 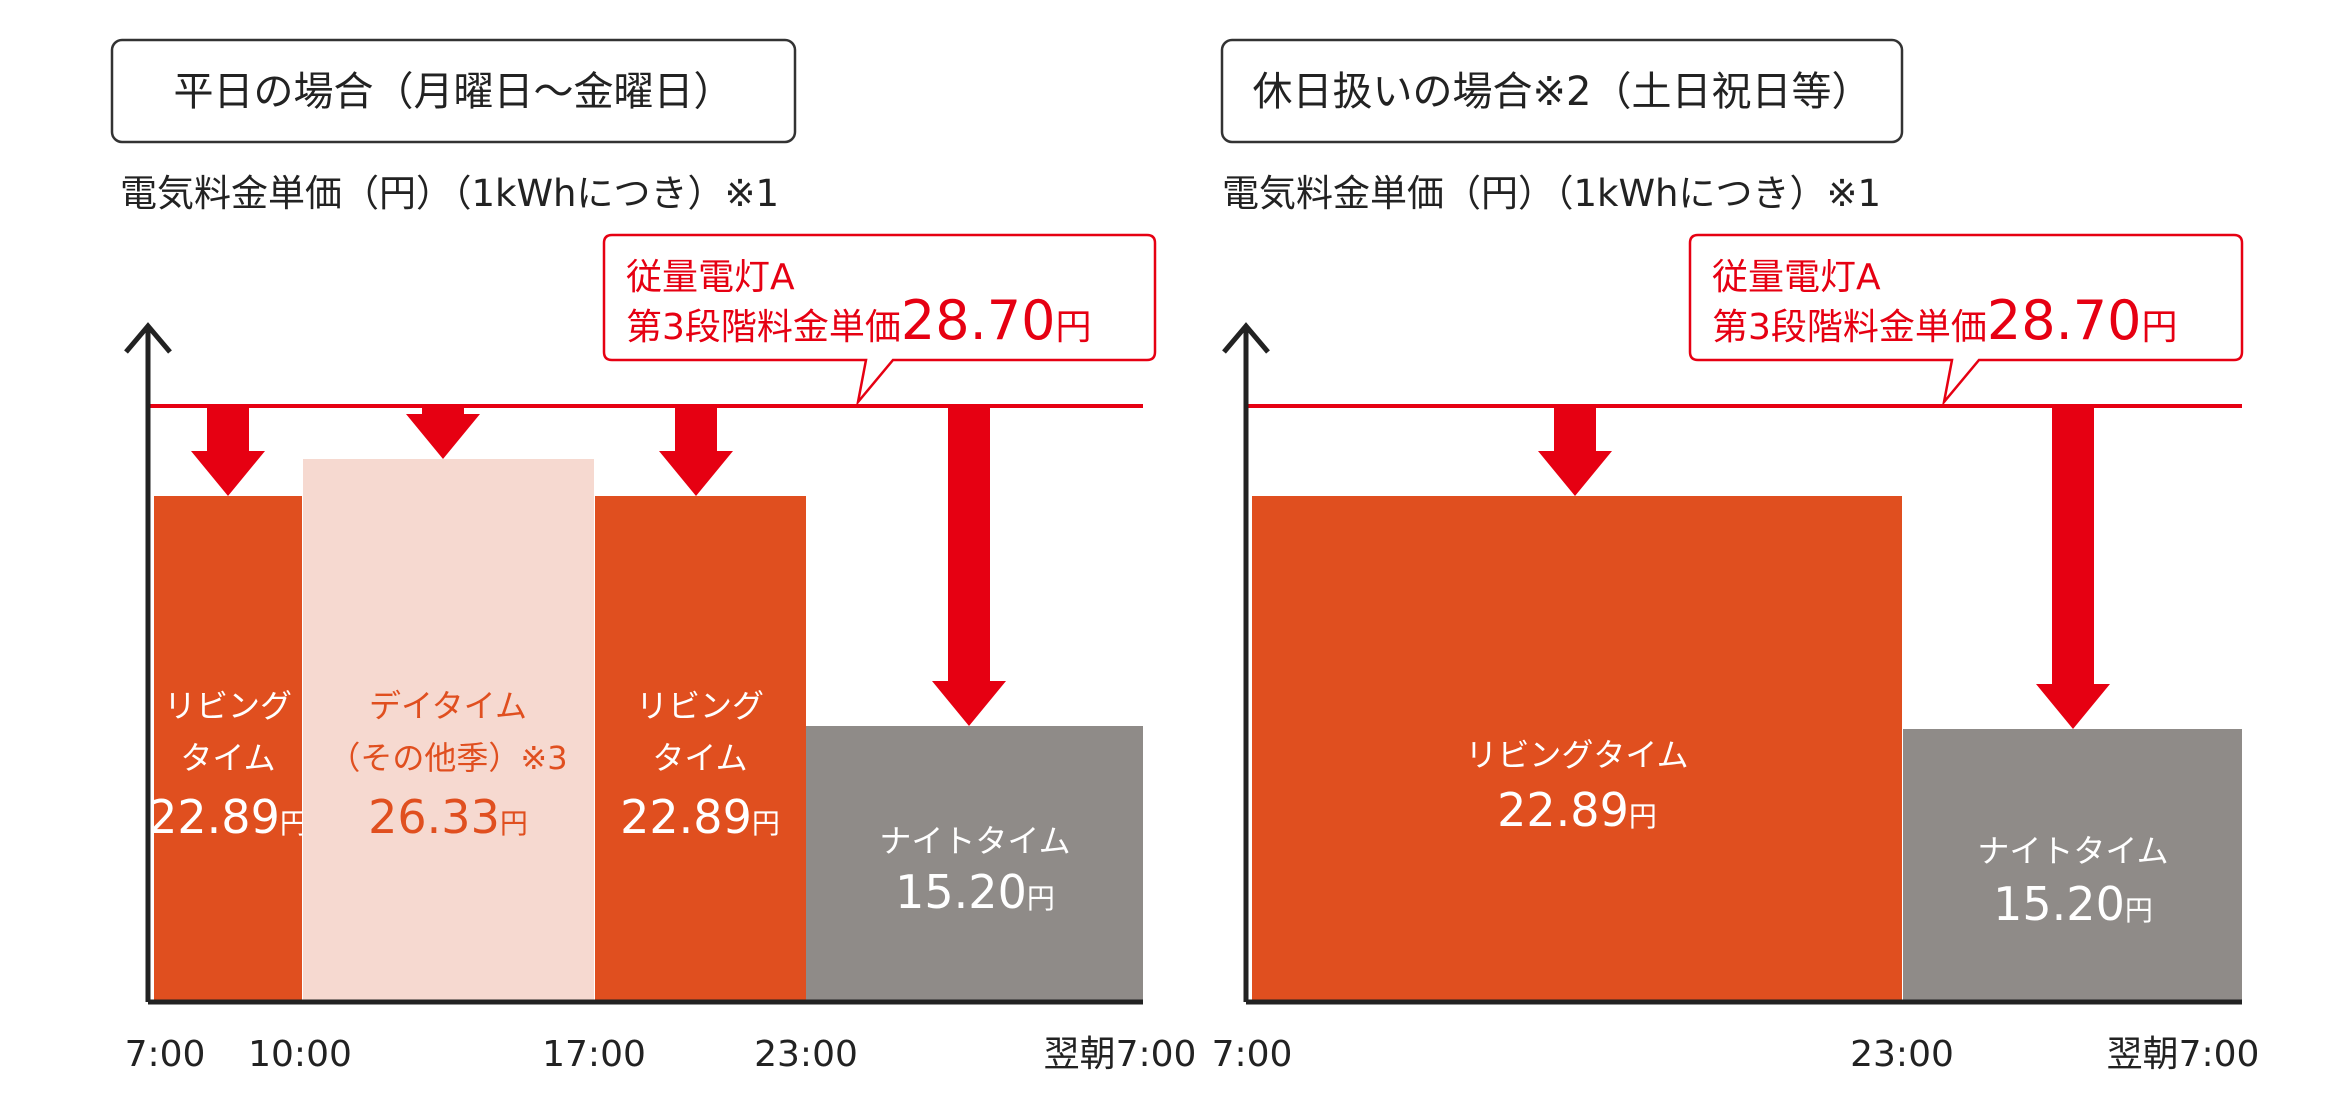 I want to click on bar-label: デイタイム, so click(x=448, y=706).